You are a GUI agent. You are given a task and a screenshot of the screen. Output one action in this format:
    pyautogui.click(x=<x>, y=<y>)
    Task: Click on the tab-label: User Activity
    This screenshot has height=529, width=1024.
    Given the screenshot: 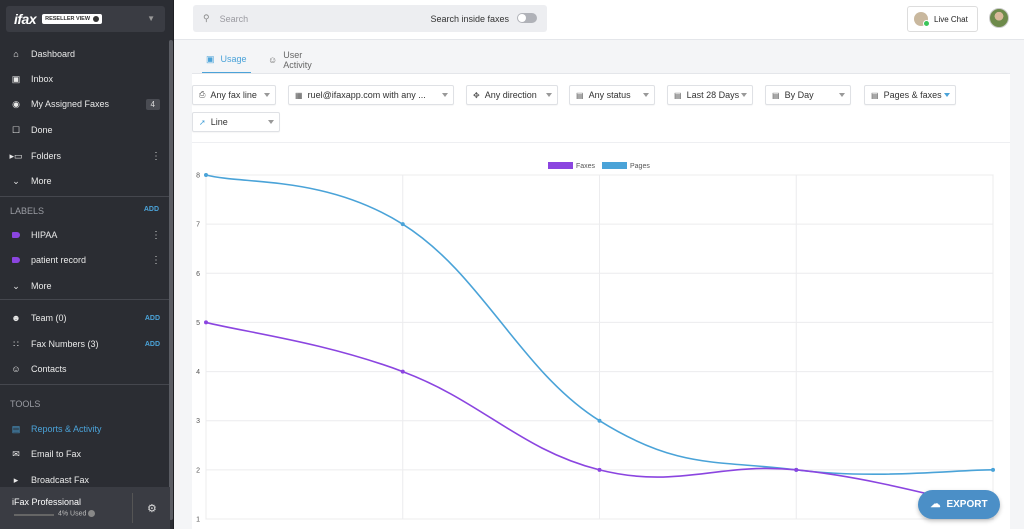 What is the action you would take?
    pyautogui.click(x=297, y=60)
    